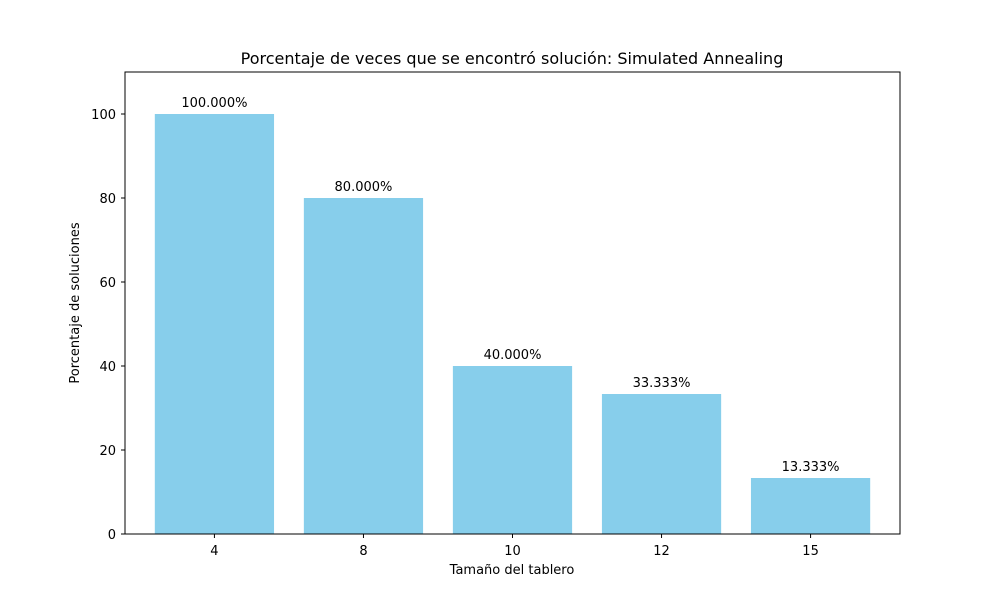 This screenshot has height=604, width=1000. I want to click on x-axis-ticks: 4 8 10 12 15, so click(514, 546).